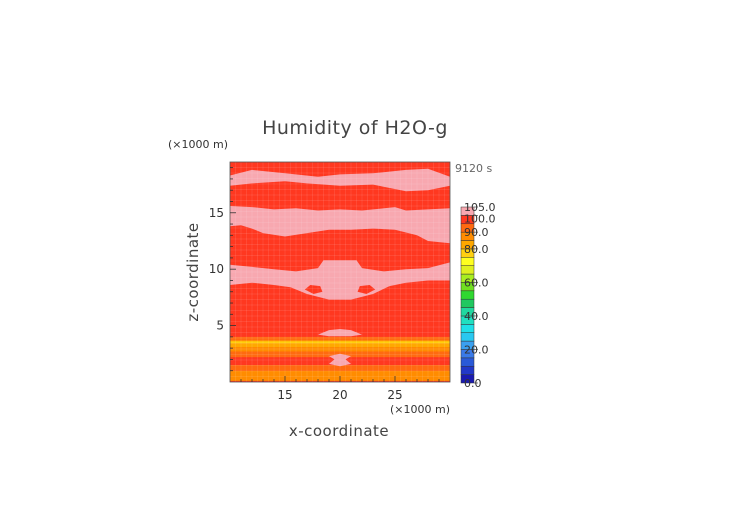  I want to click on y-tick-label-0: 5, so click(220, 326).